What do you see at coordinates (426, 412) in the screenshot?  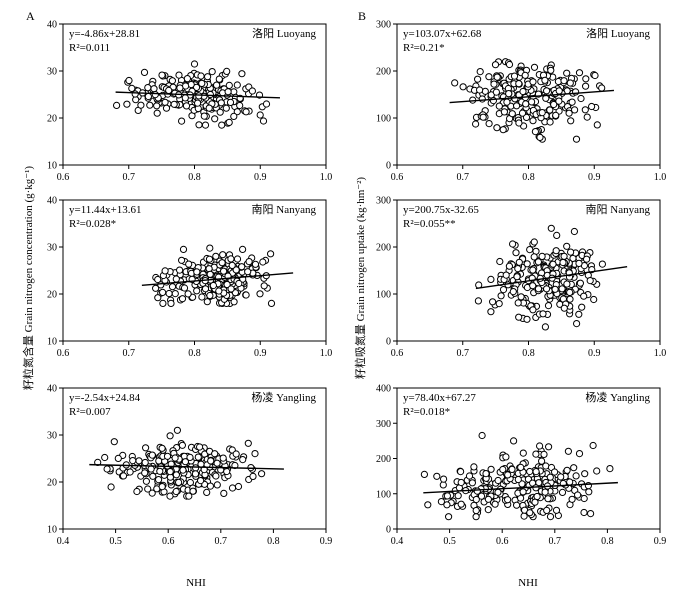 I see `r-squared-label: R²=0.018*` at bounding box center [426, 412].